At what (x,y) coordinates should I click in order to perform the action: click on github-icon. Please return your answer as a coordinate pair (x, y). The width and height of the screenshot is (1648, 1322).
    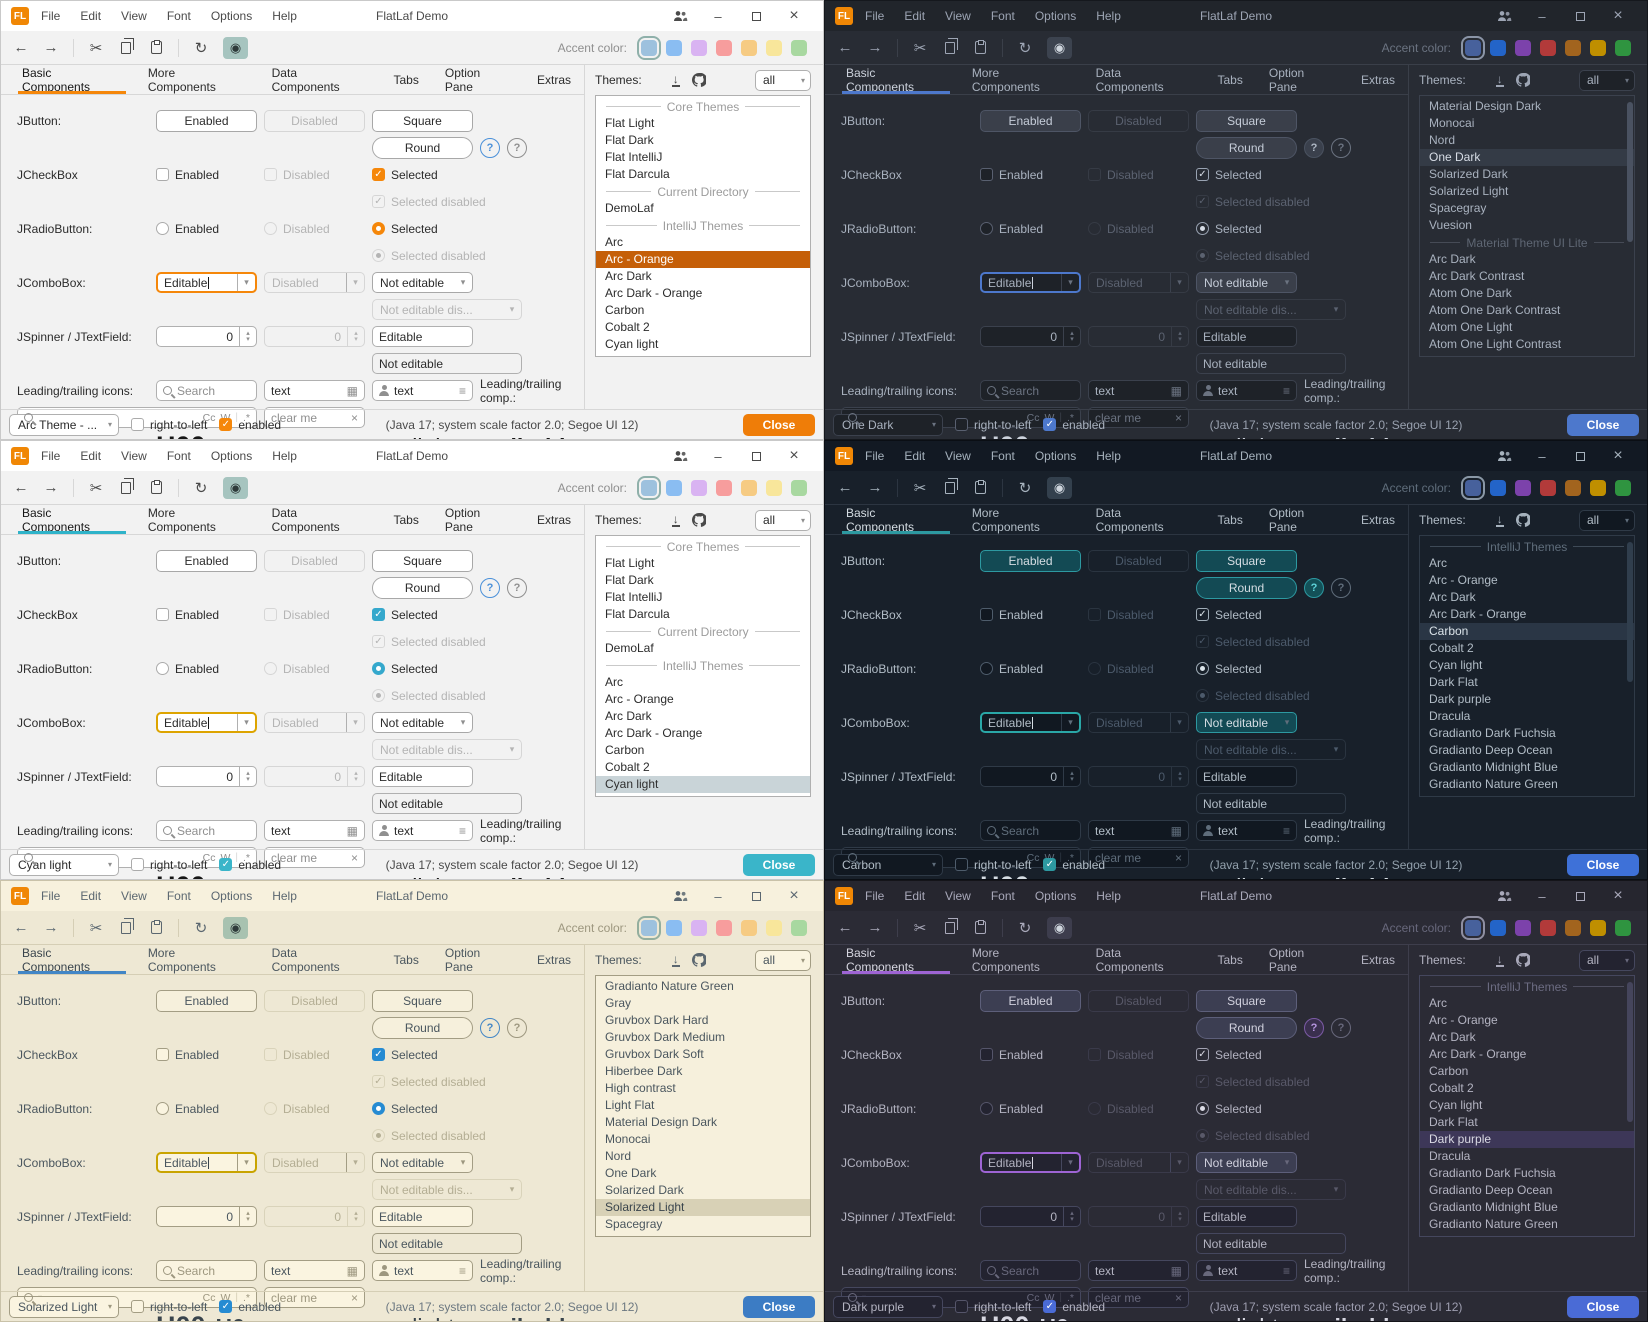
    Looking at the image, I should click on (1522, 960).